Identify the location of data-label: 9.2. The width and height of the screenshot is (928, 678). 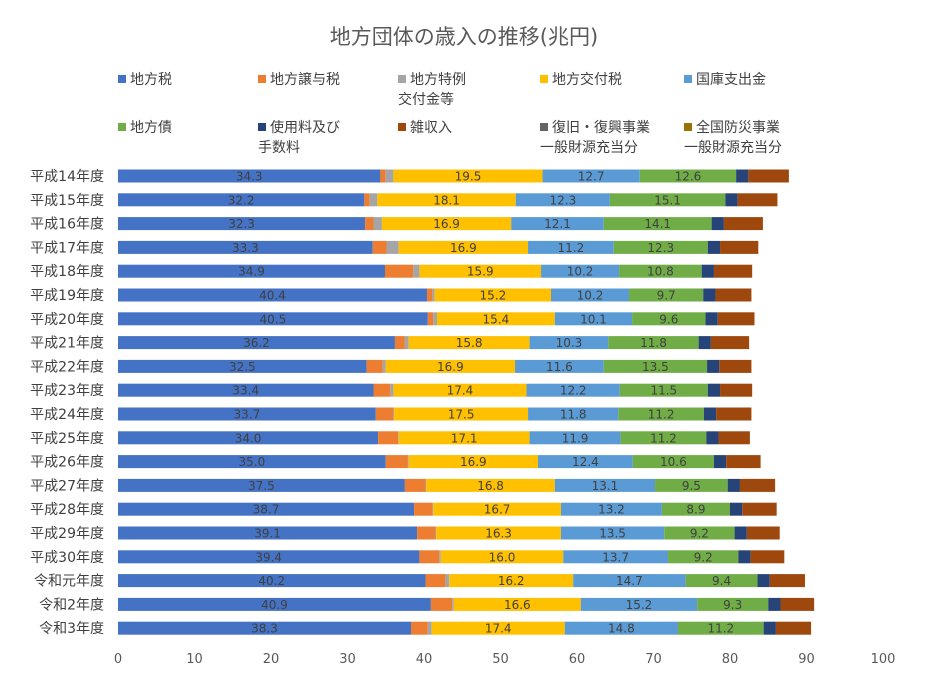
(699, 534).